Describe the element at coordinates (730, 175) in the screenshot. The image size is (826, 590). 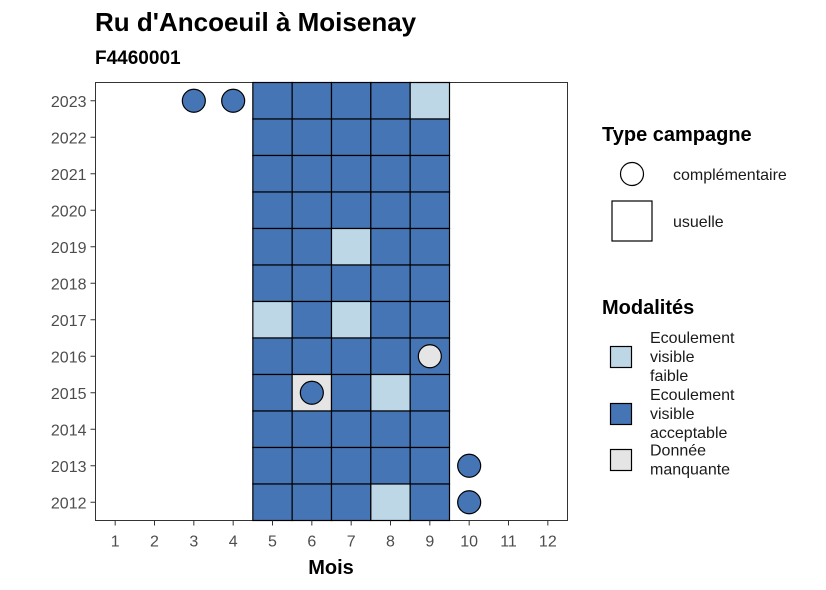
I see `legend-type-label-complementaire: complémentaire` at that location.